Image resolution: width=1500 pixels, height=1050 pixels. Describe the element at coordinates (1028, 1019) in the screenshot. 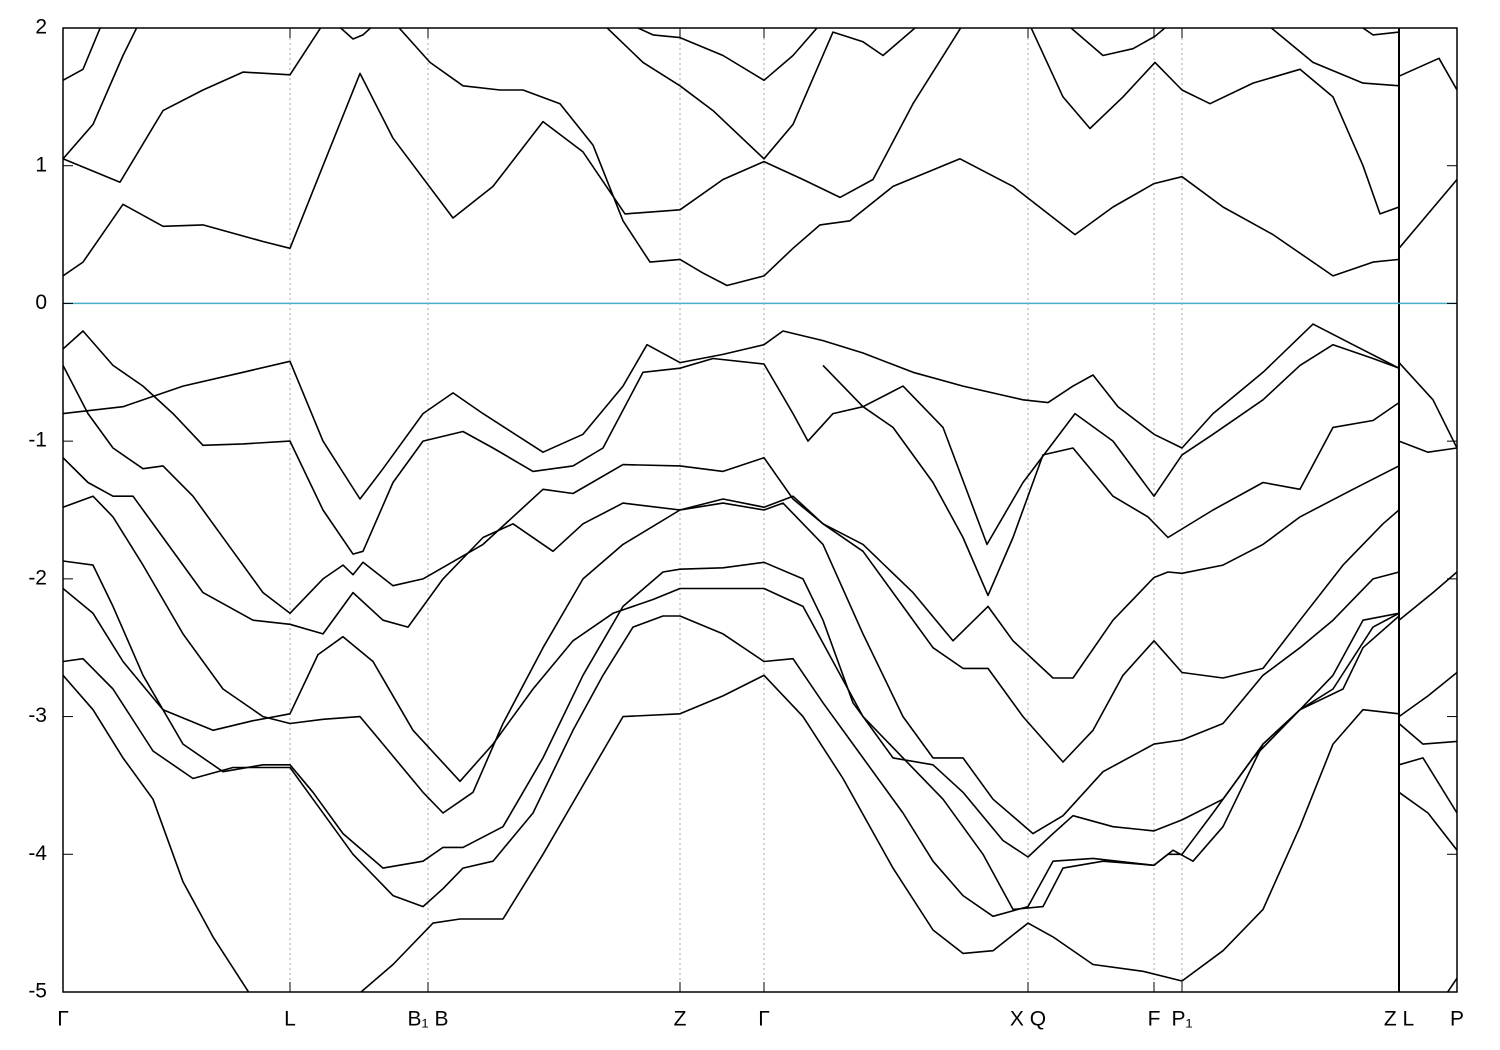

I see `x-tick-label: X Q` at that location.